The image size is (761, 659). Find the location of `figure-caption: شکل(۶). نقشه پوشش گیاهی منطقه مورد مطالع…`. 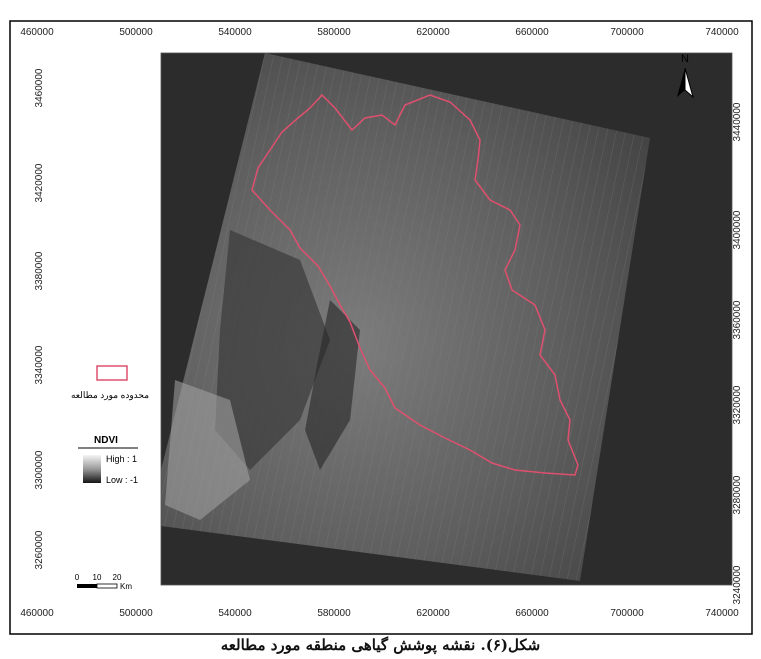

figure-caption: شکل(۶). نقشه پوشش گیاهی منطقه مورد مطالع… is located at coordinates (380, 645).